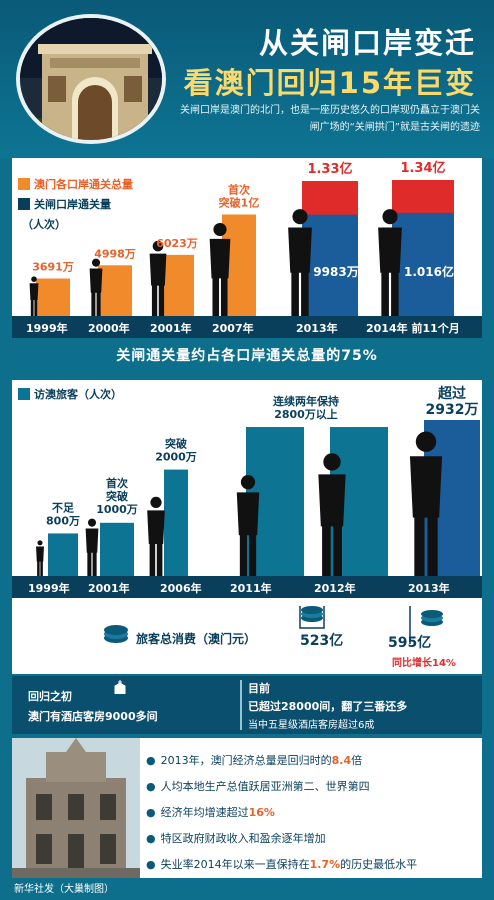 The image size is (494, 900). Describe the element at coordinates (116, 634) in the screenshot. I see `coins-icon` at that location.